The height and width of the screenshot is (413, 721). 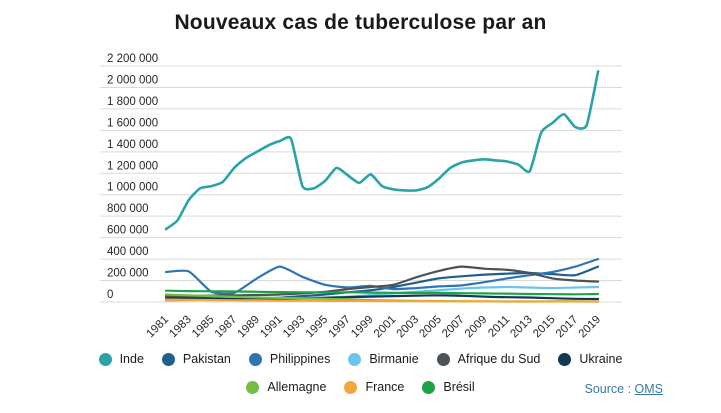 I want to click on source-oms-link: OMS, so click(x=648, y=389).